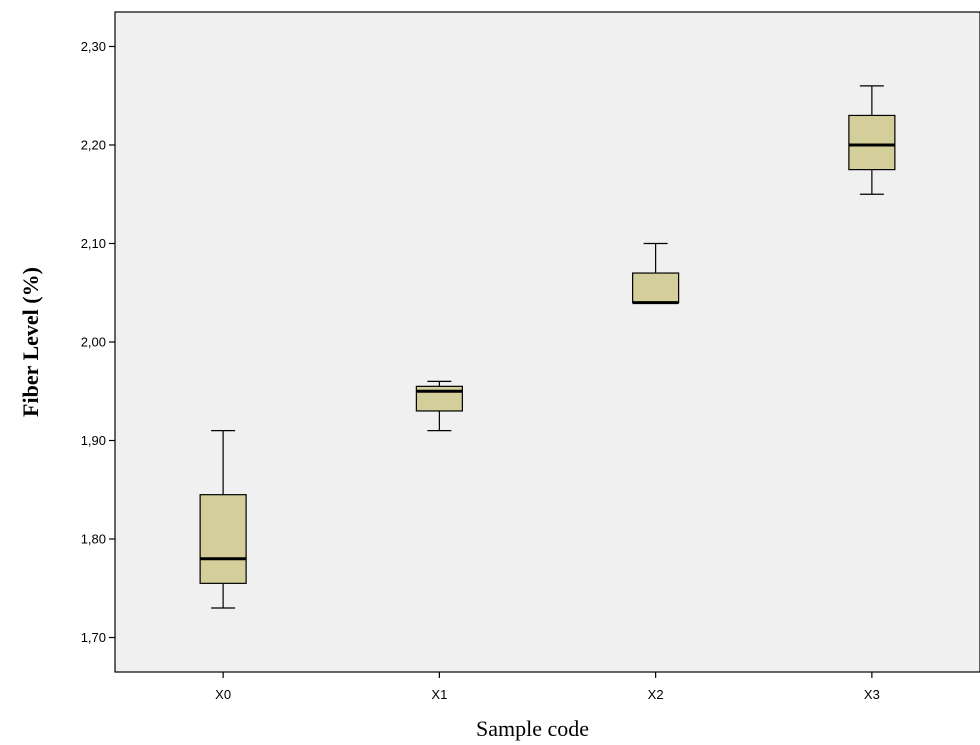 The width and height of the screenshot is (980, 745). Describe the element at coordinates (547, 687) in the screenshot. I see `x-axis: X0 X1 X2 X3` at that location.